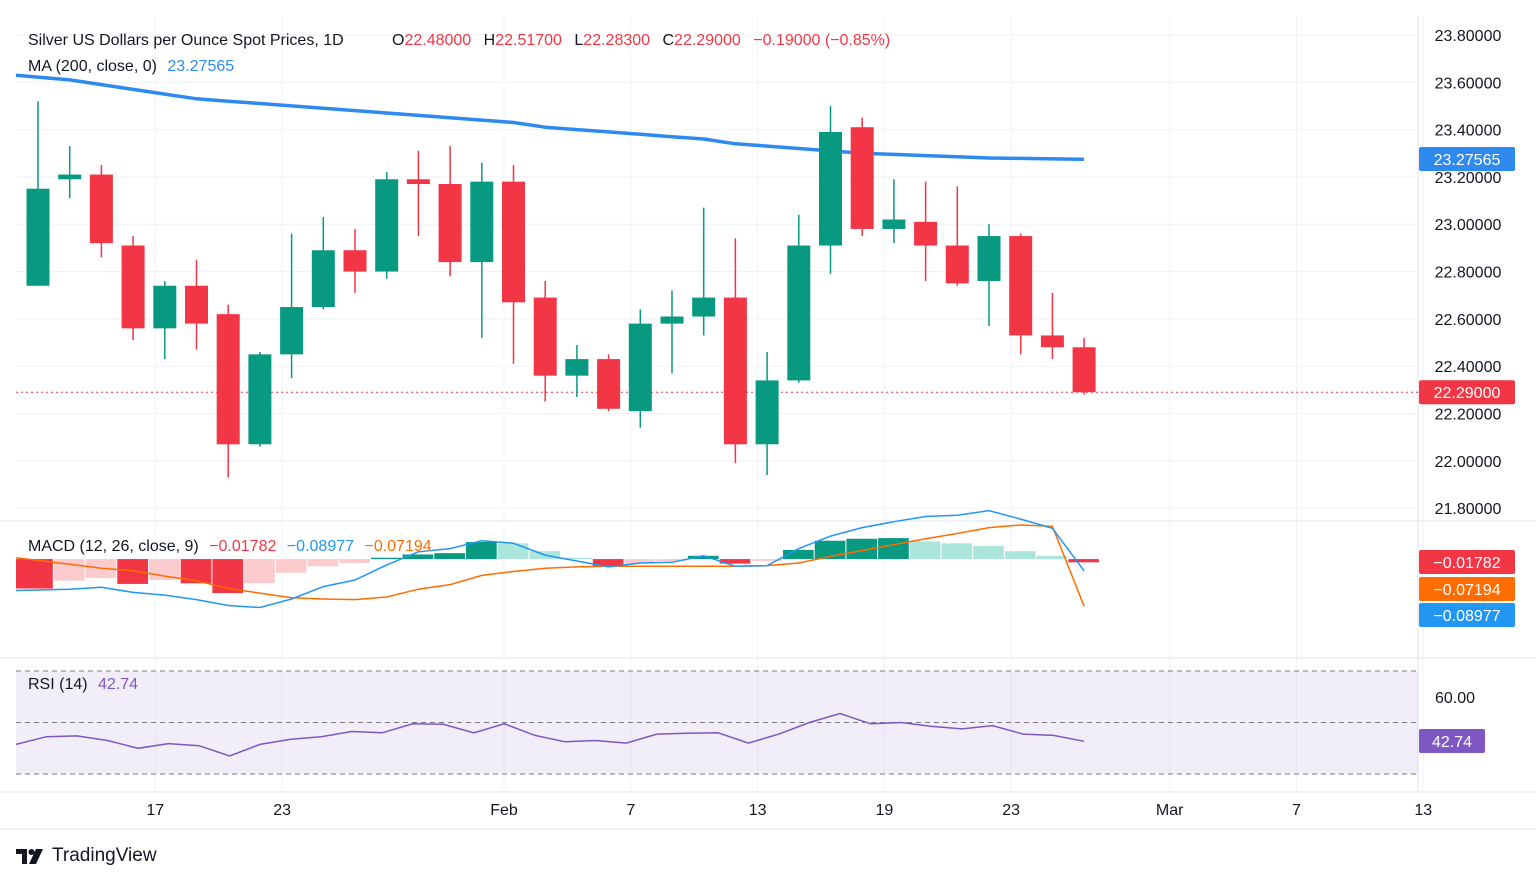 This screenshot has width=1536, height=883. I want to click on macd-pane, so click(557, 559).